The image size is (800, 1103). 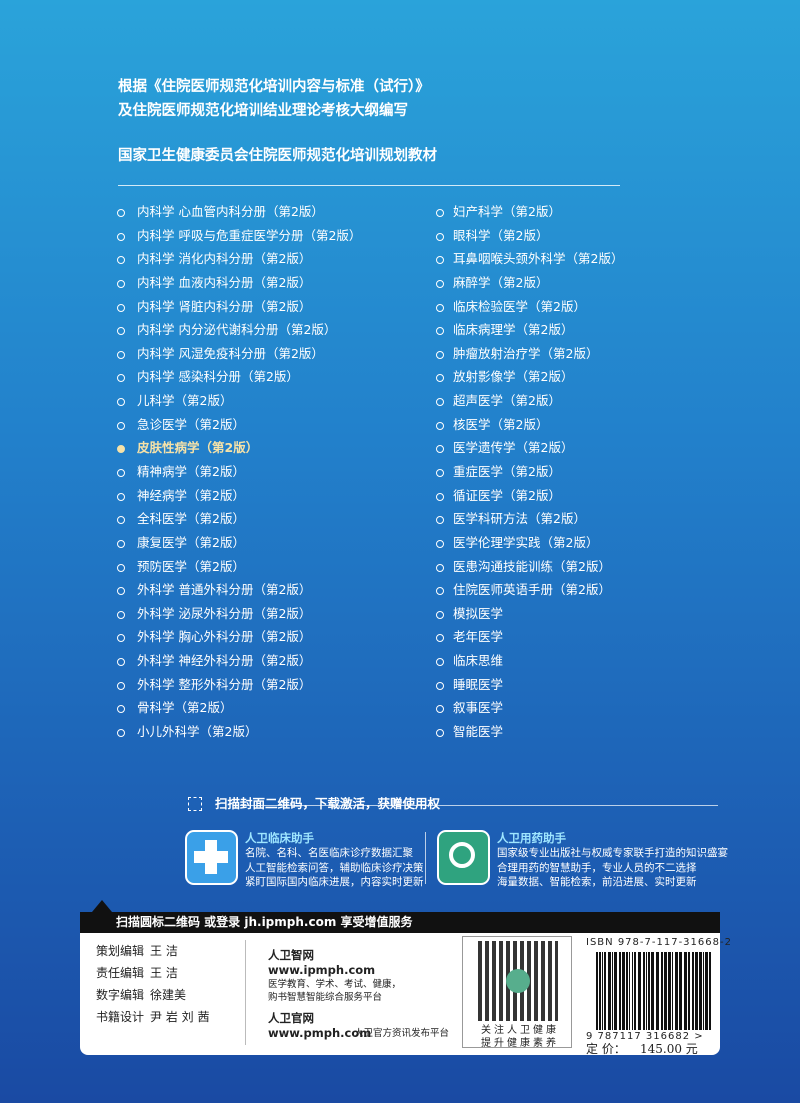 What do you see at coordinates (669, 1049) in the screenshot?
I see `price: 145.00 元` at bounding box center [669, 1049].